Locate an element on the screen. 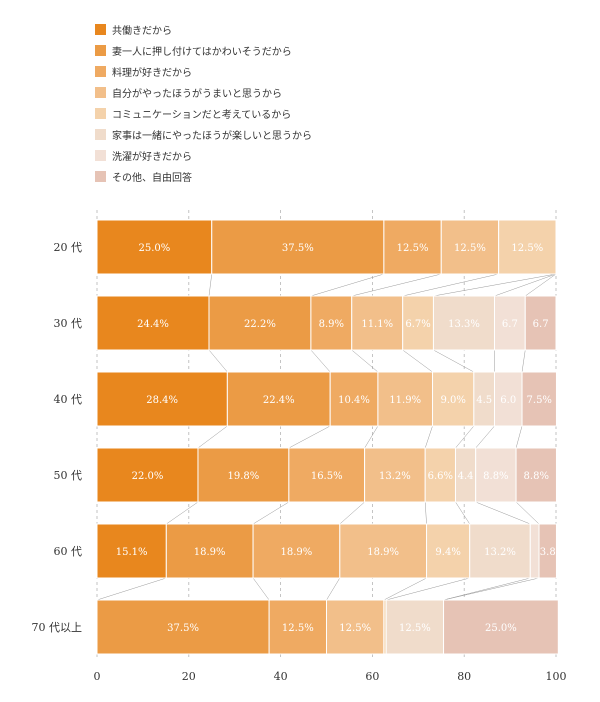 The image size is (600, 702). x-tick-label: 100 is located at coordinates (556, 676).